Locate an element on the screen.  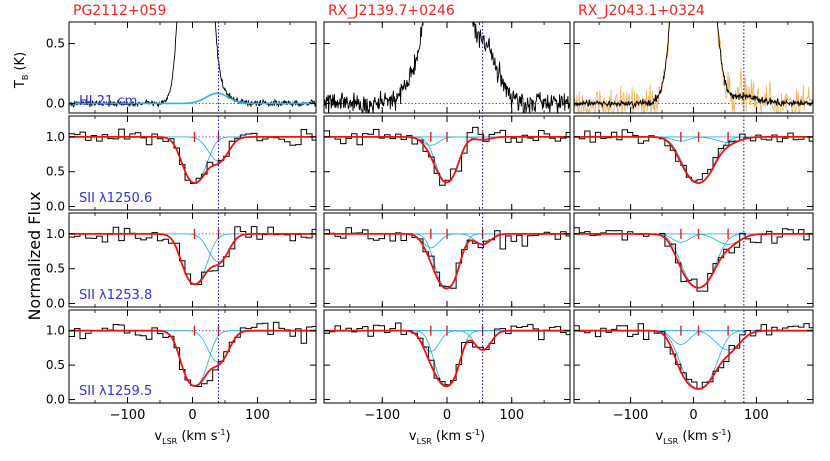
y-axis-label-normalized-flux: Normalized Flux is located at coordinates (34, 255).